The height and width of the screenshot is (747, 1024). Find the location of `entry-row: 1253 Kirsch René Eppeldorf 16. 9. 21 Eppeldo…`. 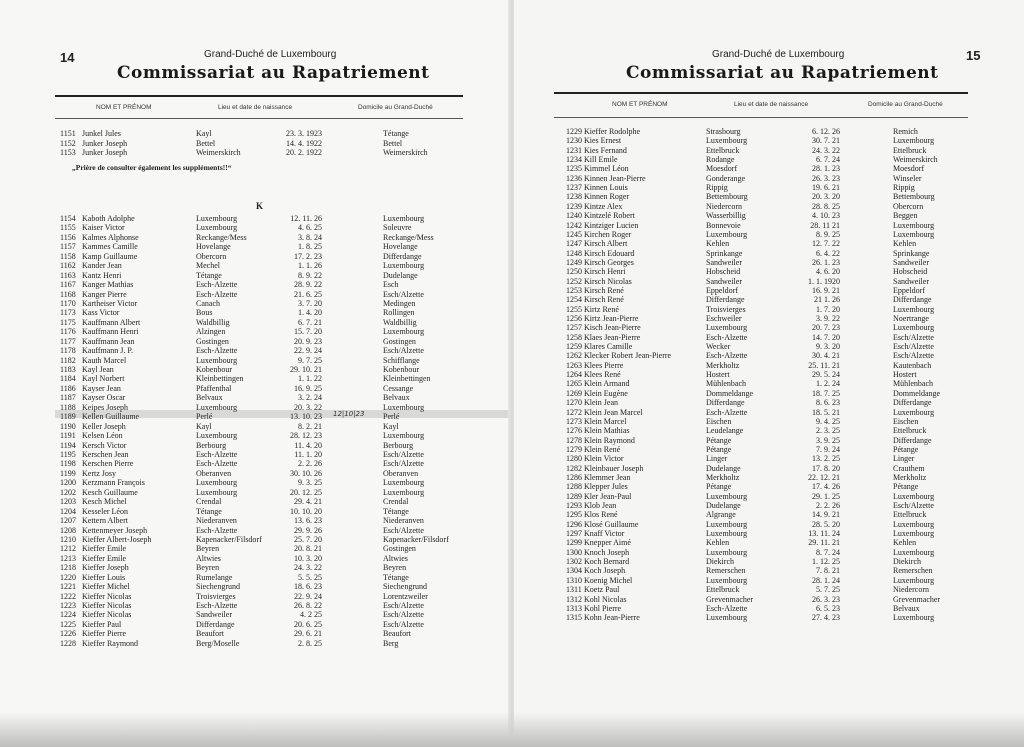

entry-row: 1253 Kirsch René Eppeldorf 16. 9. 21 Eppeldo… is located at coordinates (769, 290).